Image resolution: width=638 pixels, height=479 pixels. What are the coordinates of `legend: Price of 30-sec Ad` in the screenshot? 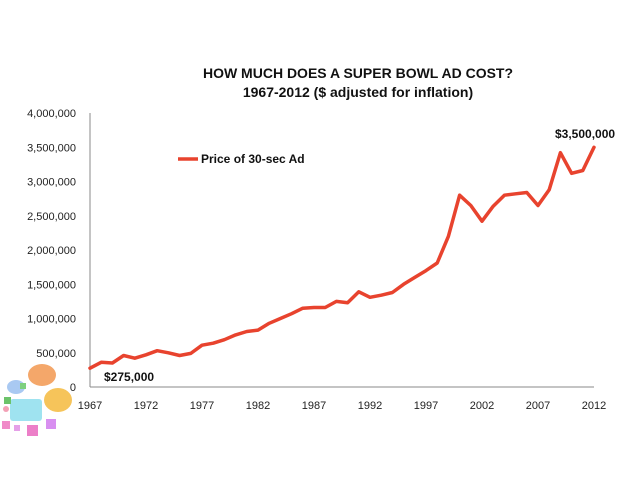 It's located at (241, 159).